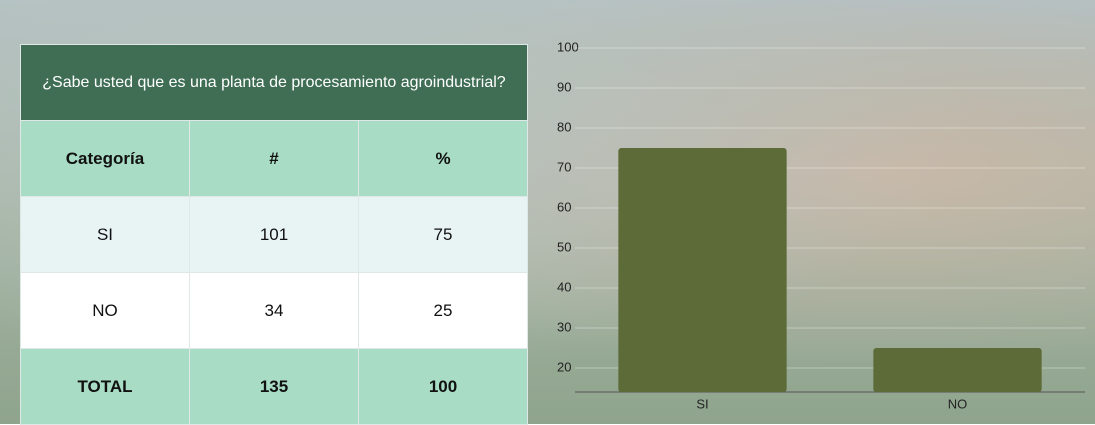 The width and height of the screenshot is (1095, 425). I want to click on y-tick-label: 40, so click(564, 286).